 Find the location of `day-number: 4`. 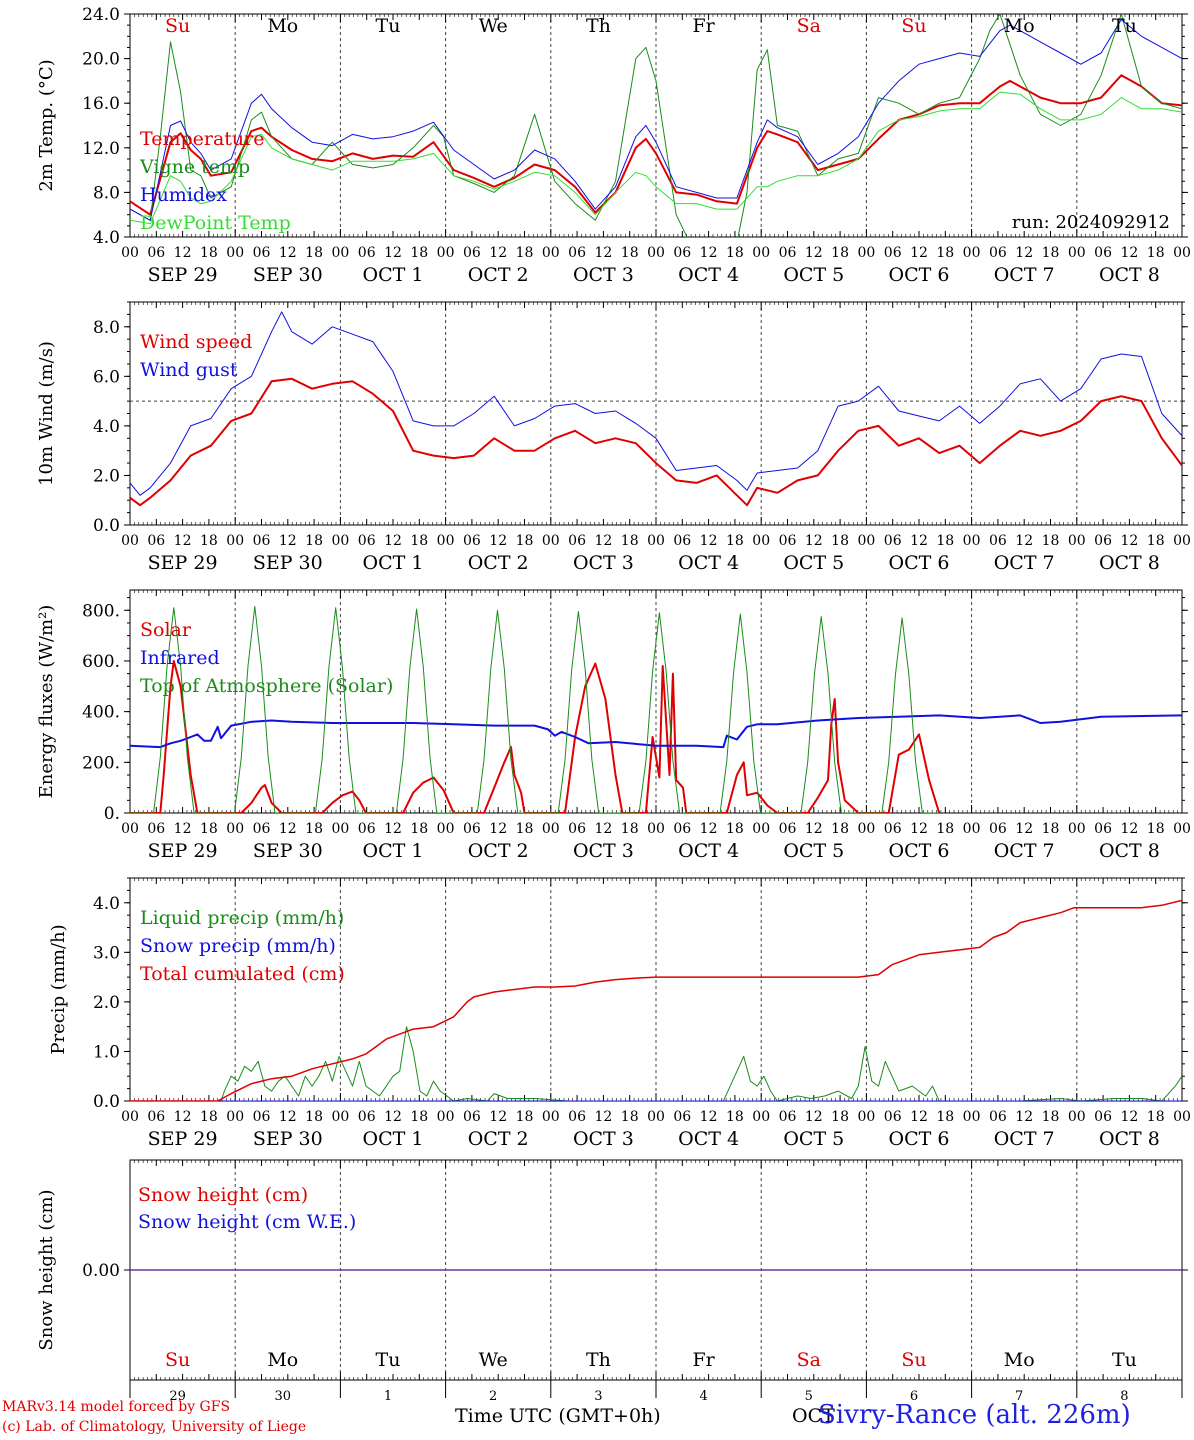

day-number: 4 is located at coordinates (703, 1396).